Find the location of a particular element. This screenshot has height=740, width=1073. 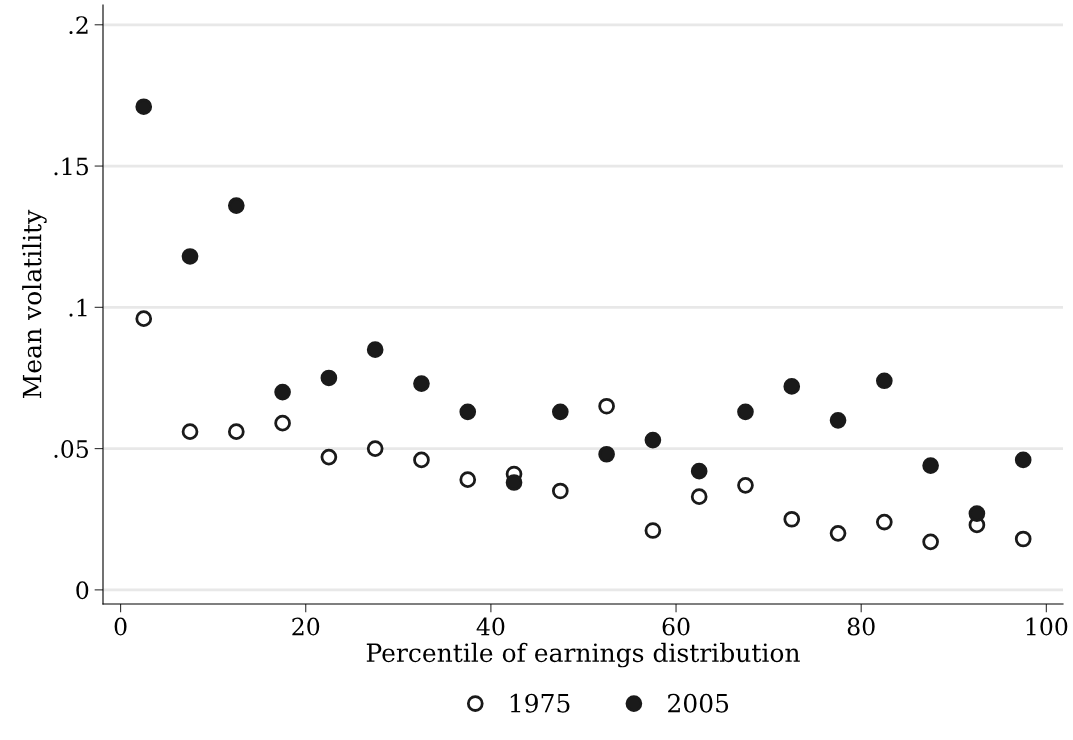

y-tick-label: .05 is located at coordinates (71, 449).